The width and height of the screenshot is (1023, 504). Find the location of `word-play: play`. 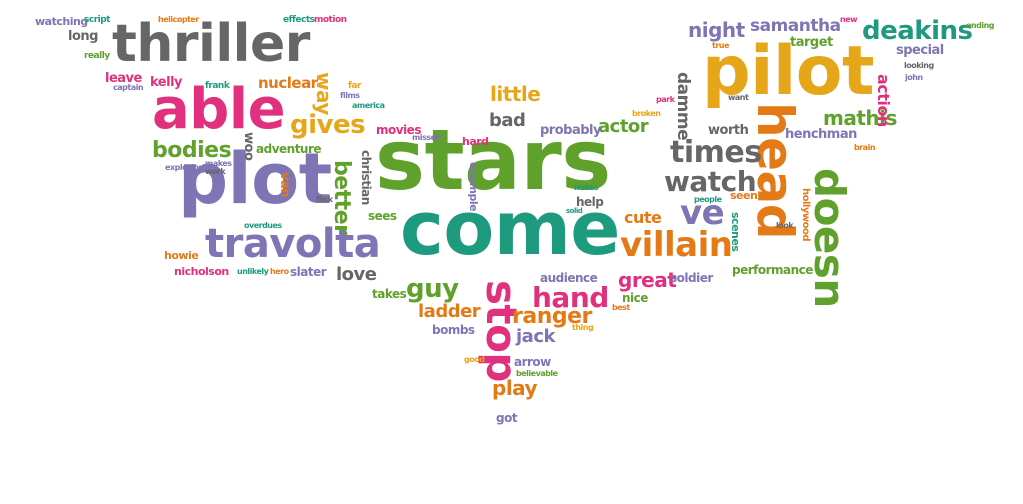

word-play: play is located at coordinates (515, 388).